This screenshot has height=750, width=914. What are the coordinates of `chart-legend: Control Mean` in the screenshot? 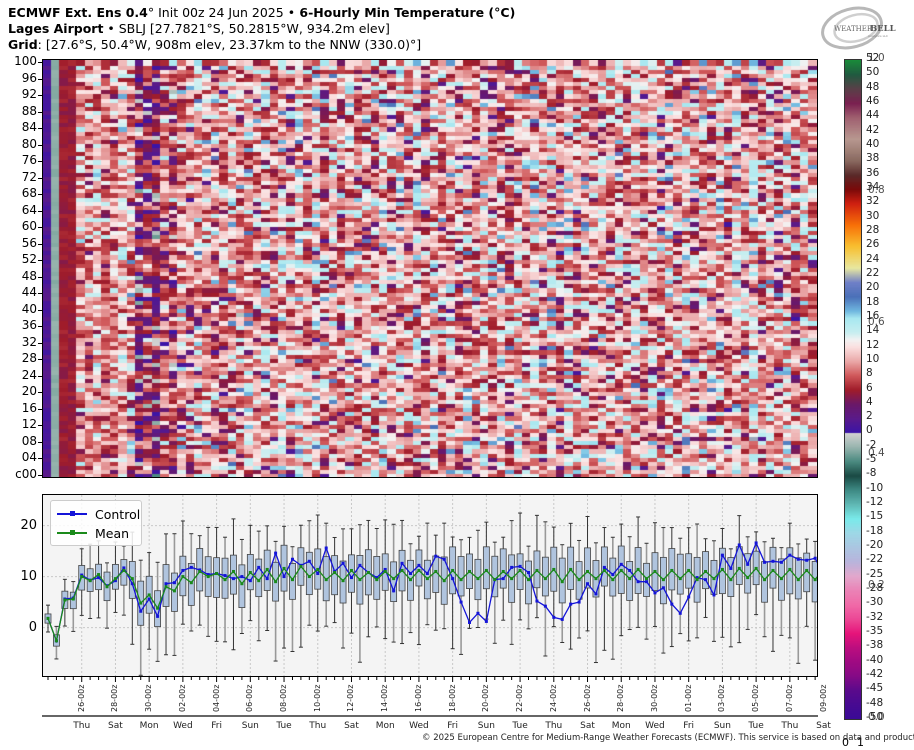 It's located at (96, 523).